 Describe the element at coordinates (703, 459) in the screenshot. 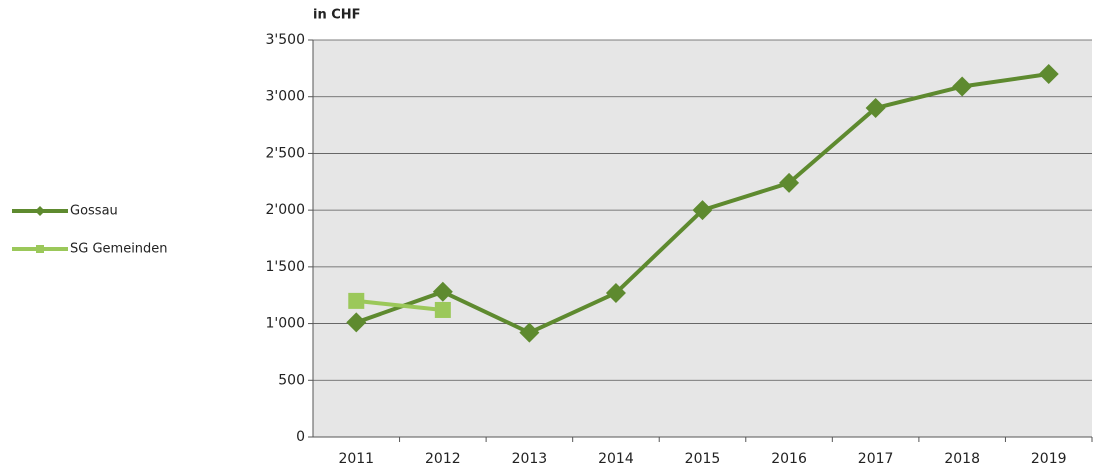

I see `x-tick-label: 2015` at that location.